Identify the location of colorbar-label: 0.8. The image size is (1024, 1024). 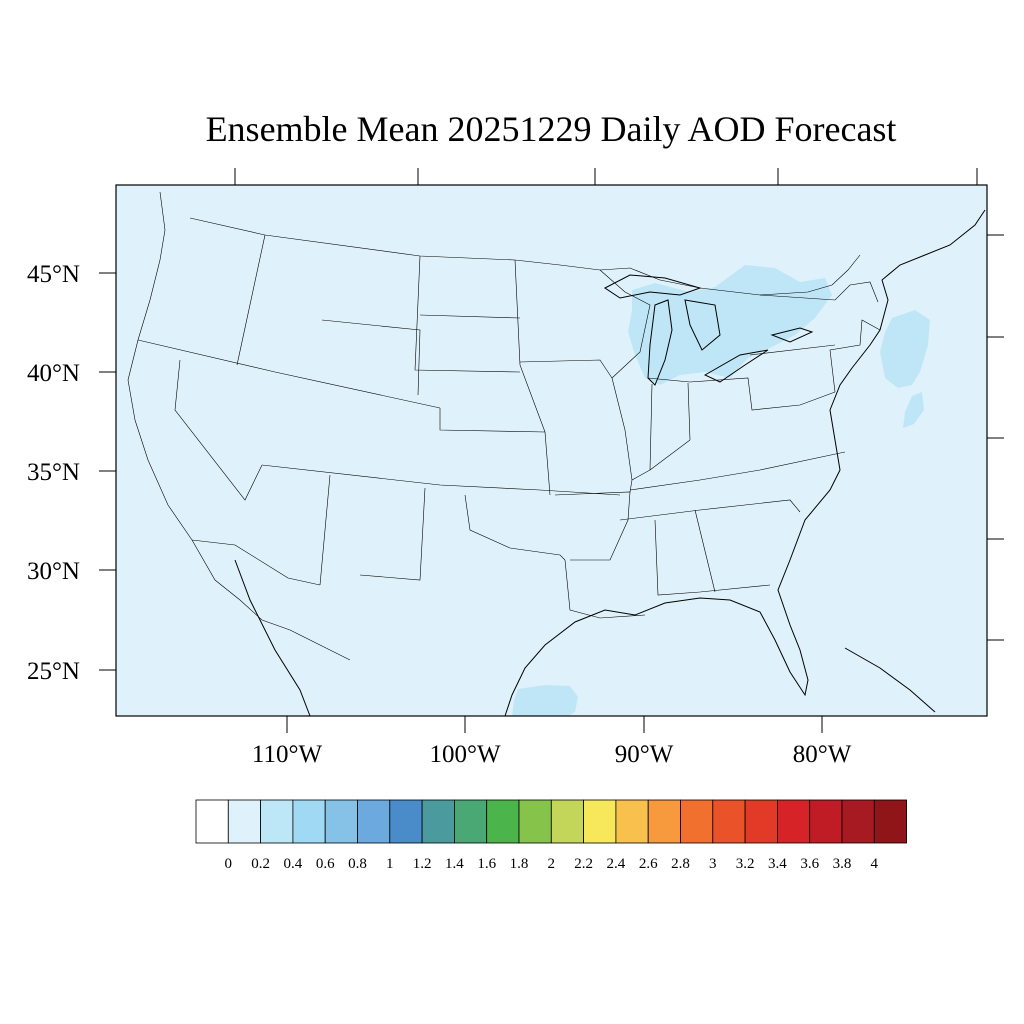
(357, 864).